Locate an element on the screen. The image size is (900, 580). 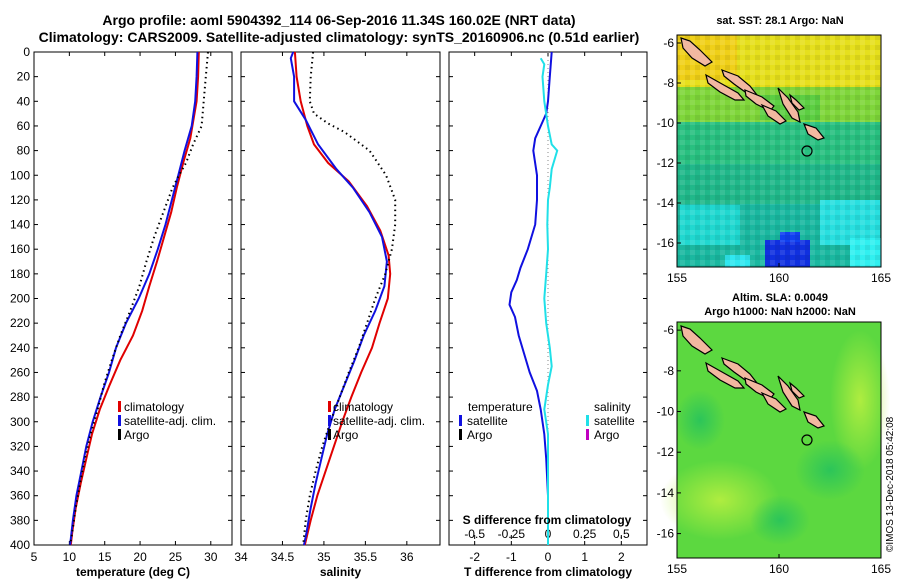
diff-legend-swatch-t-satellite is located at coordinates (460, 420).